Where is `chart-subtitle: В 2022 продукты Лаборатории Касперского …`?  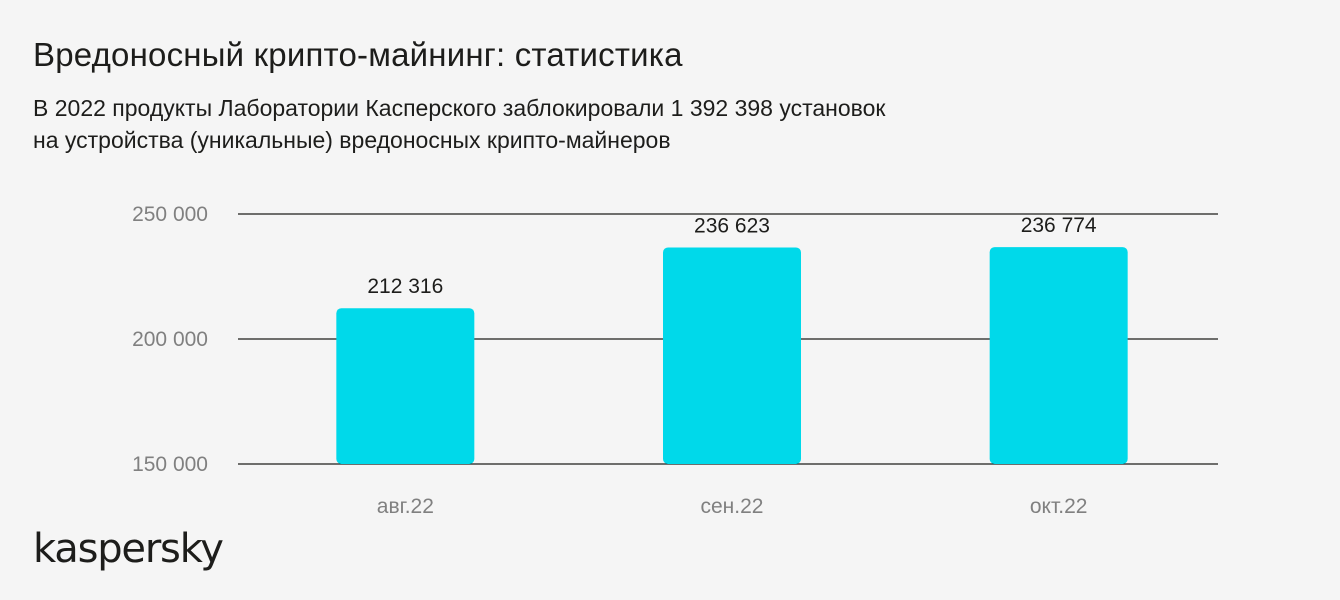 chart-subtitle: В 2022 продукты Лаборатории Касперского … is located at coordinates (583, 124).